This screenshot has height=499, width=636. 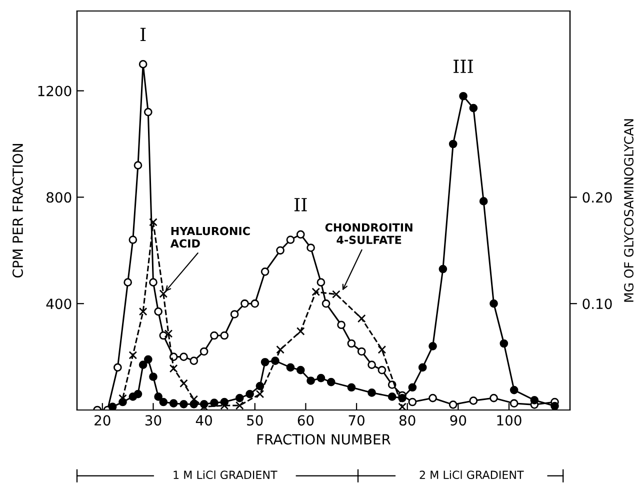 What do you see at coordinates (597, 304) in the screenshot?
I see `y2-tick-label: 0.10` at bounding box center [597, 304].